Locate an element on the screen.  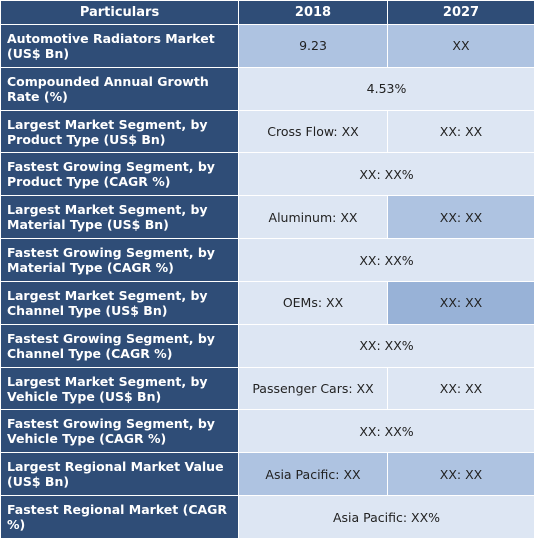
row-label: Largest Regional Market Value (US$ Bn) is located at coordinates (119, 474).